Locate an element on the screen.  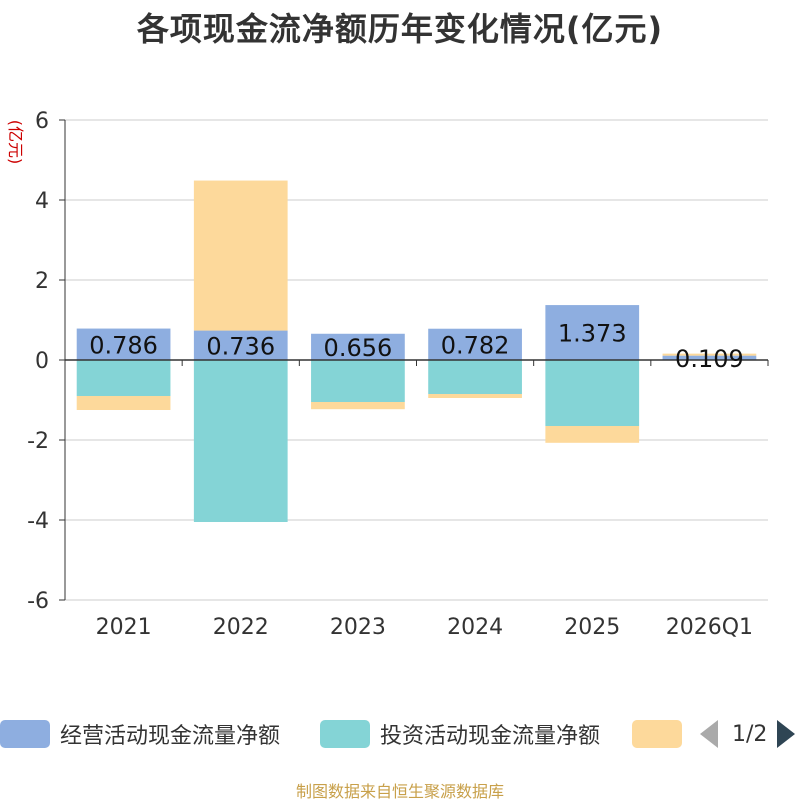
y-tick-label: 0 is located at coordinates (42, 361).